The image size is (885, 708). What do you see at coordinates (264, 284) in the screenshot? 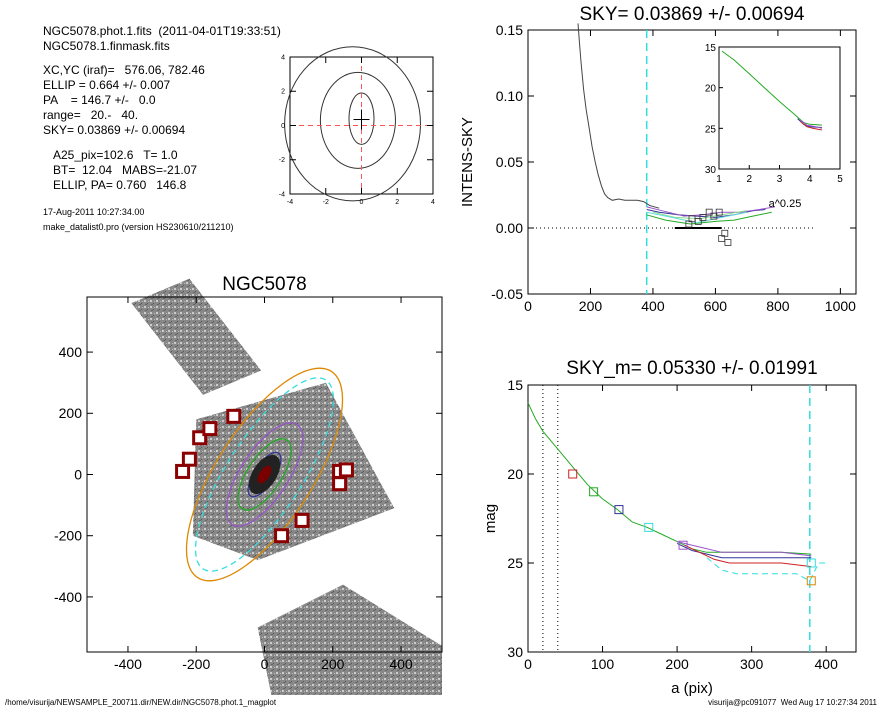
I see `image-title: NGC5078` at bounding box center [264, 284].